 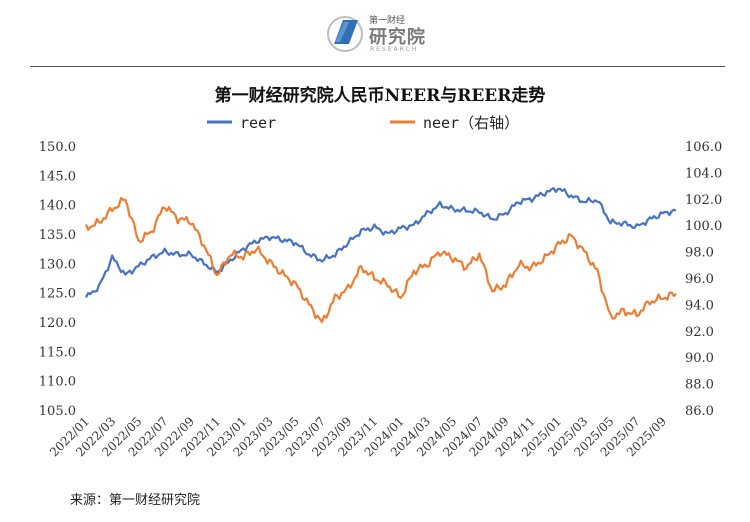 What do you see at coordinates (699, 253) in the screenshot?
I see `y-right-tick-label: 98.0` at bounding box center [699, 253].